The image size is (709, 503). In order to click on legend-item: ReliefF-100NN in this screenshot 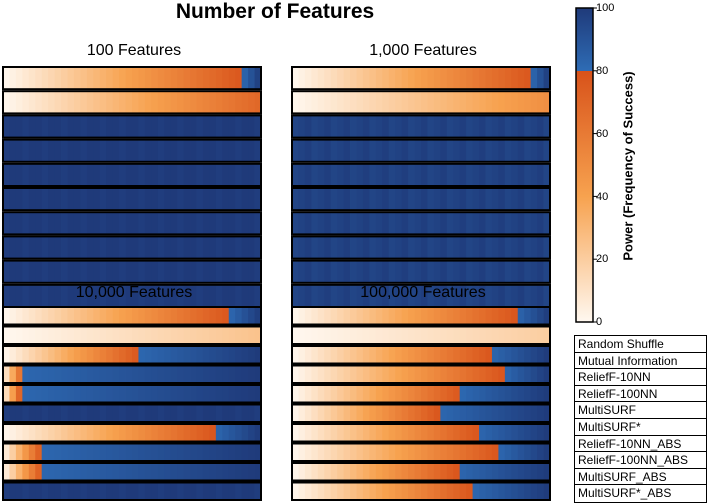, I will do `click(640, 394)`.